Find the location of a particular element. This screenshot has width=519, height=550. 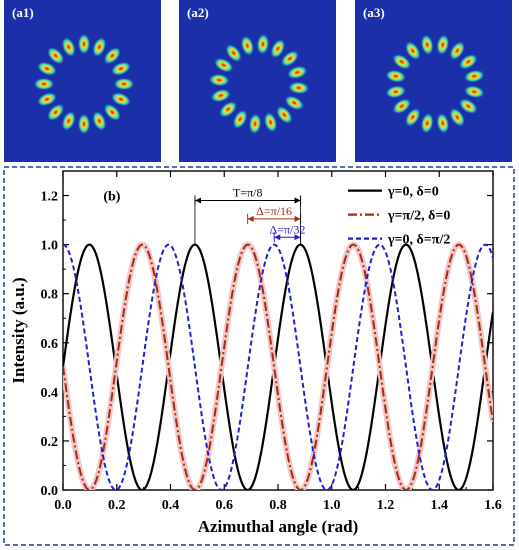

legend-label-2: γ=π/2, δ=0 is located at coordinates (418, 216).